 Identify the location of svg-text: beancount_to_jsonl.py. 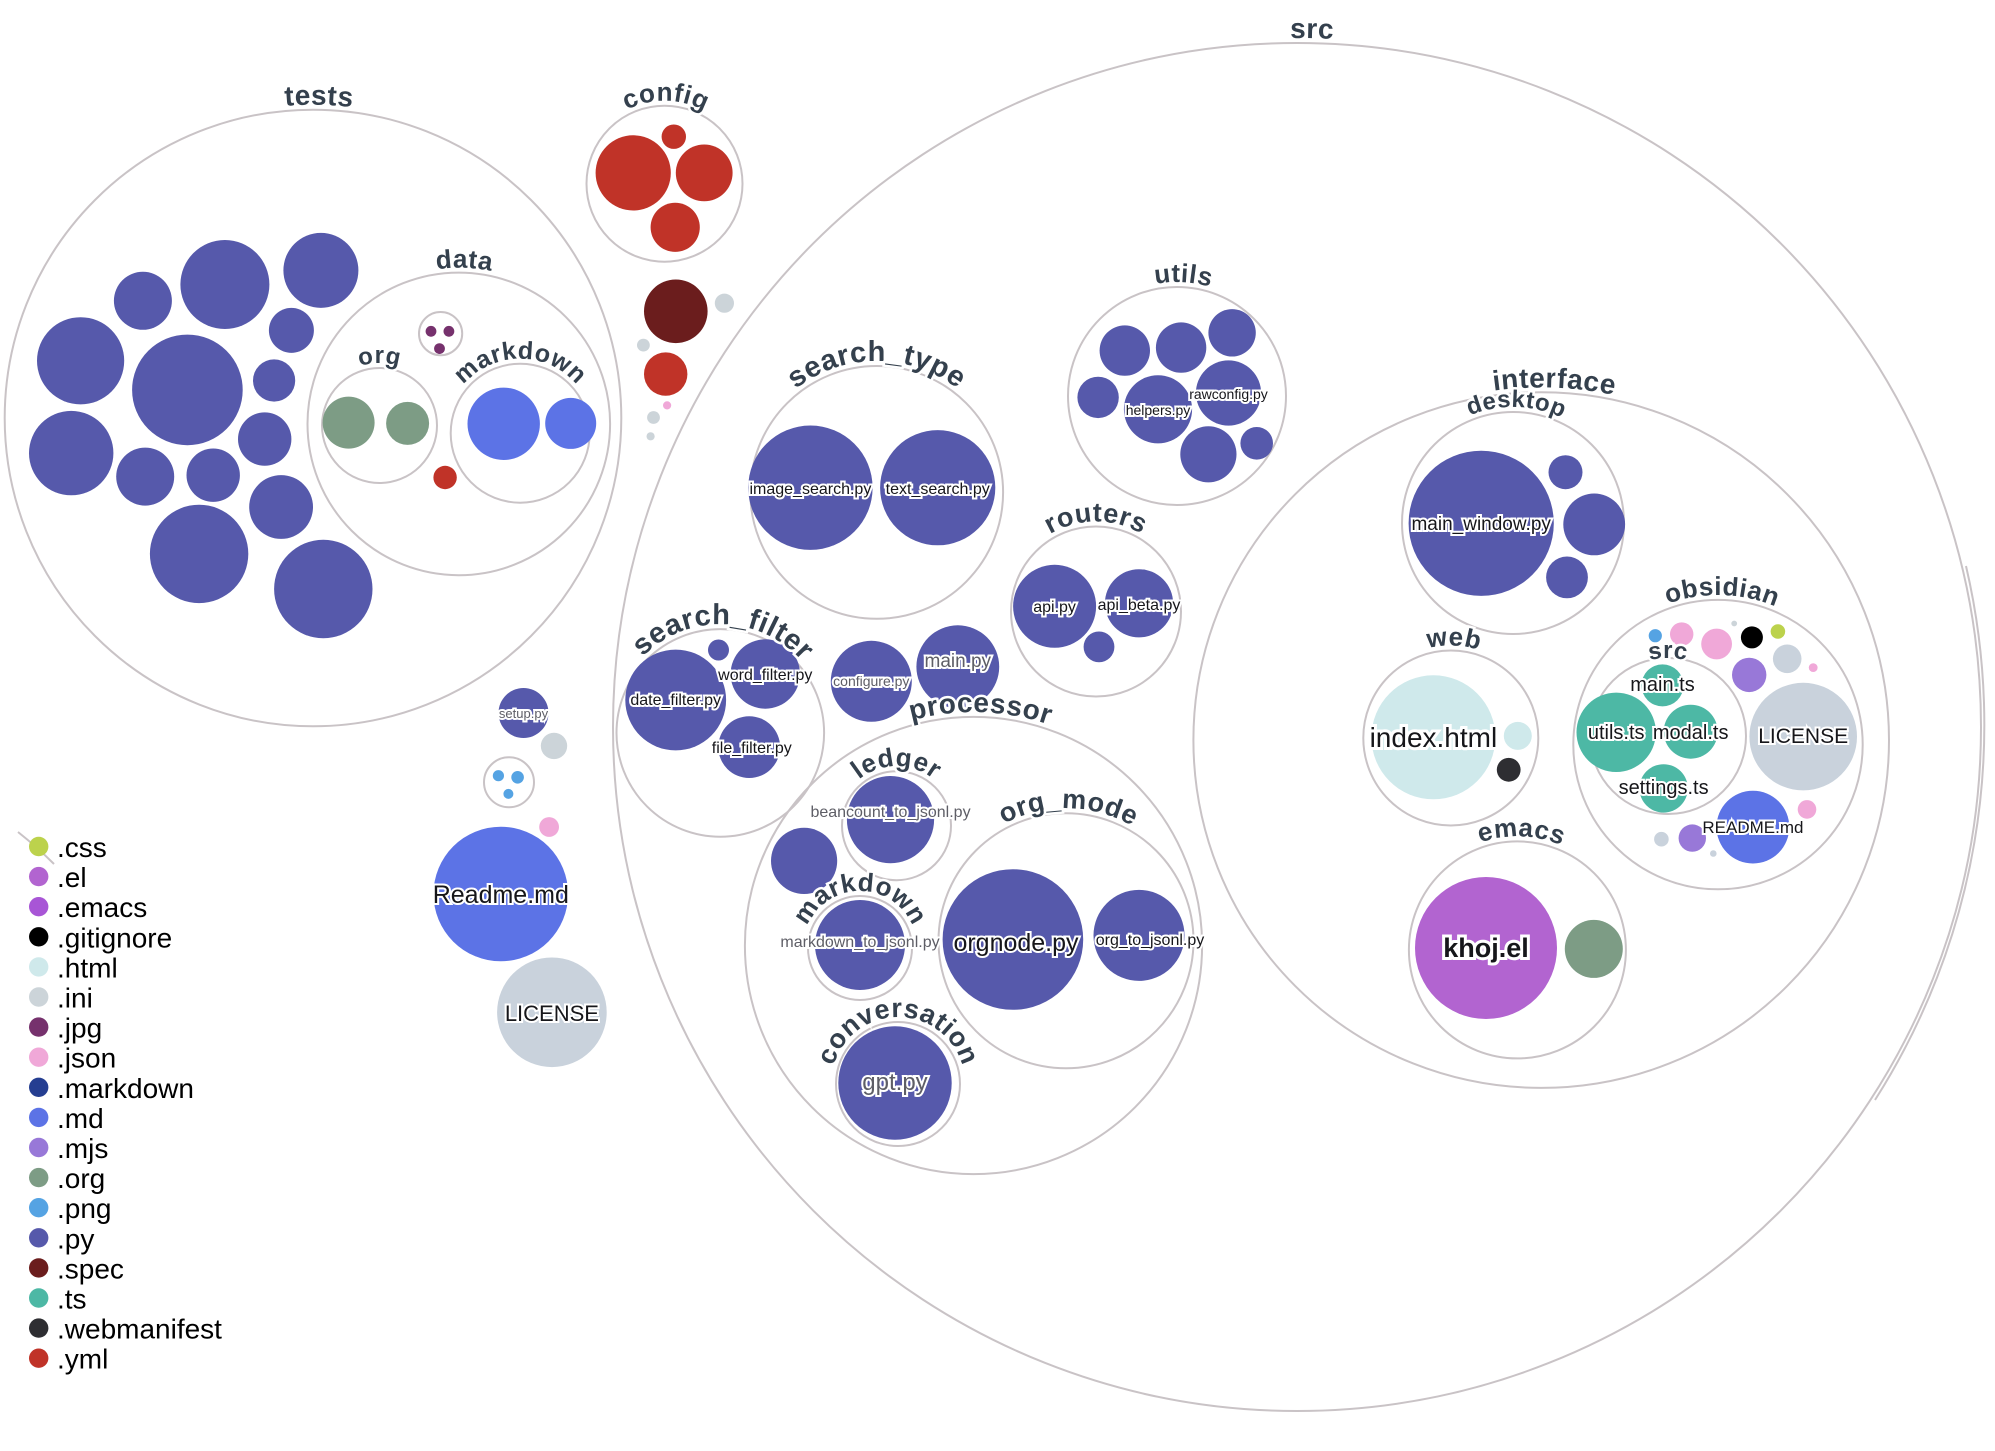
(890, 812).